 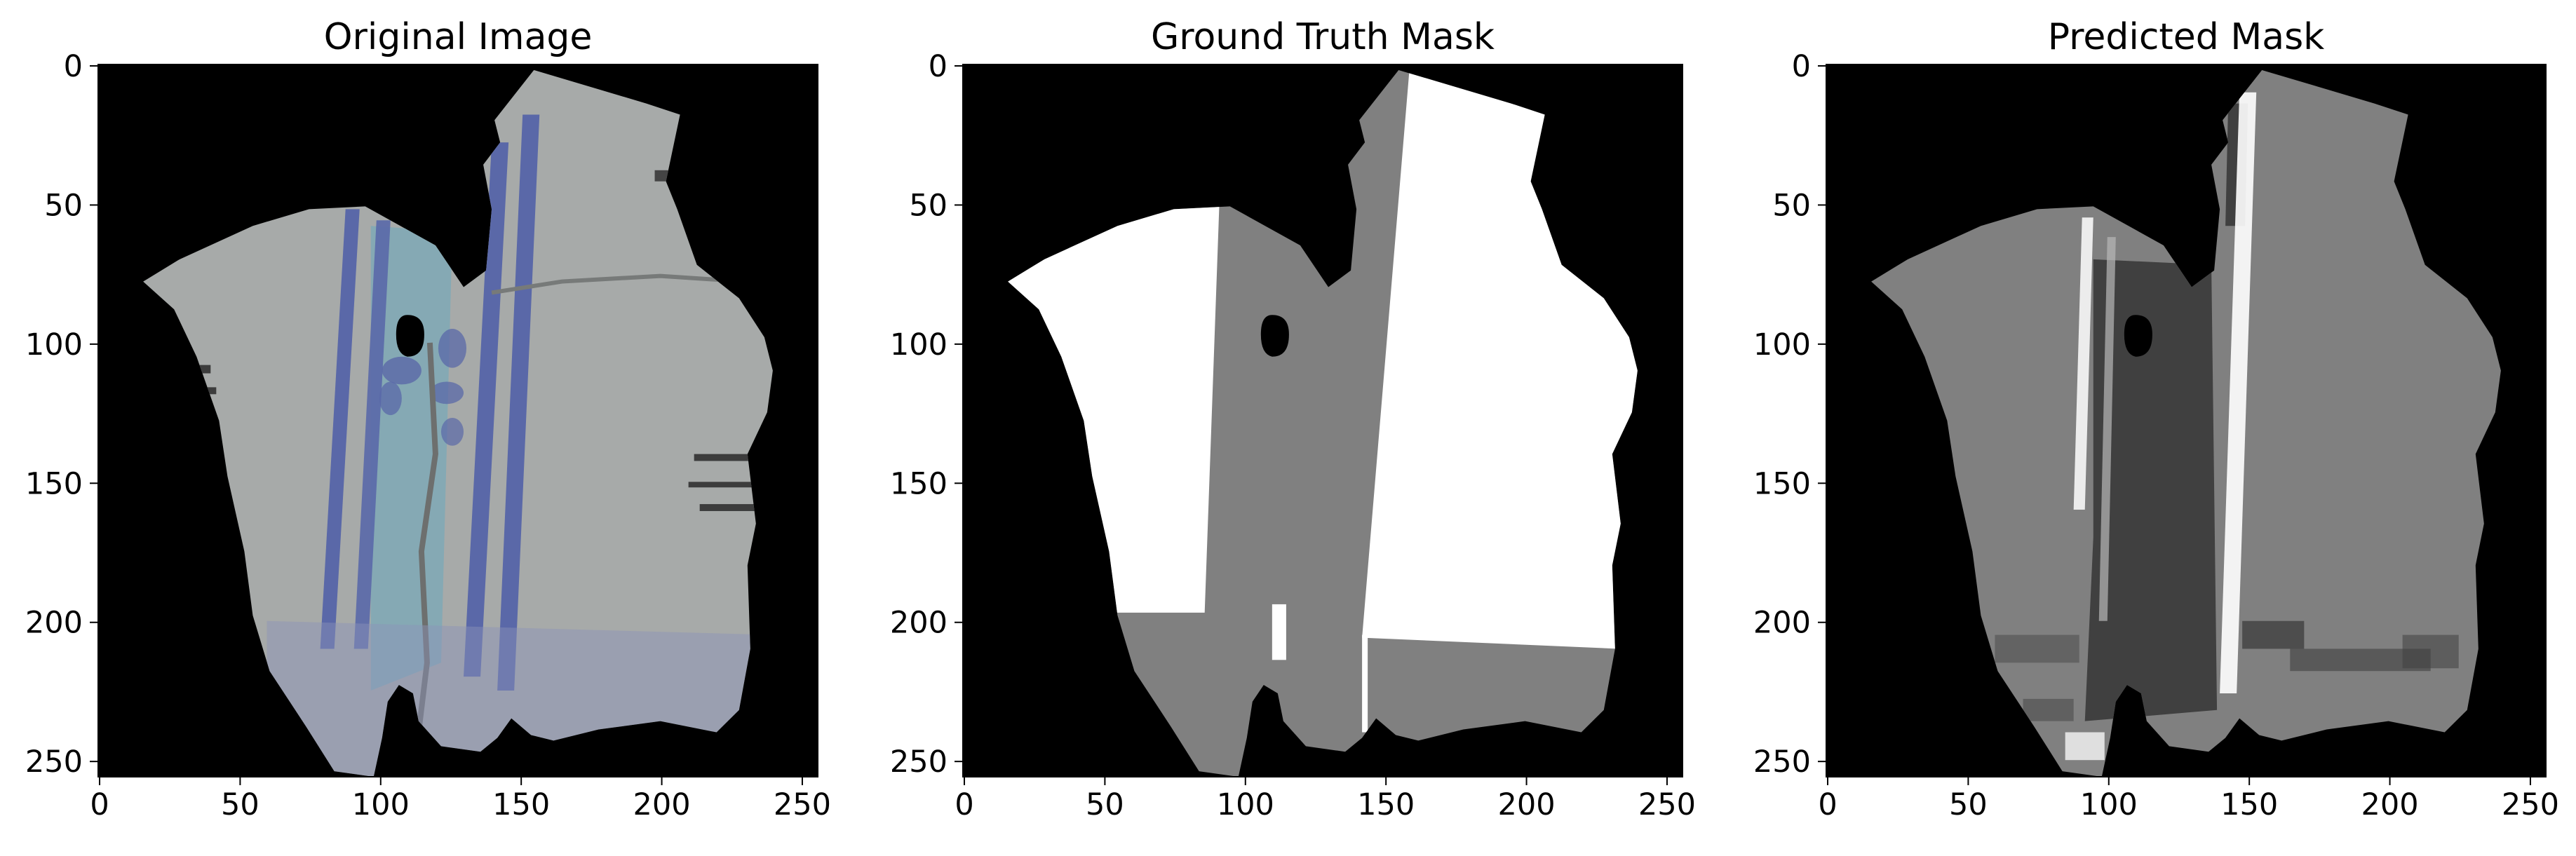 I want to click on predicted-mask-title: Predicted Mask, so click(x=2186, y=37).